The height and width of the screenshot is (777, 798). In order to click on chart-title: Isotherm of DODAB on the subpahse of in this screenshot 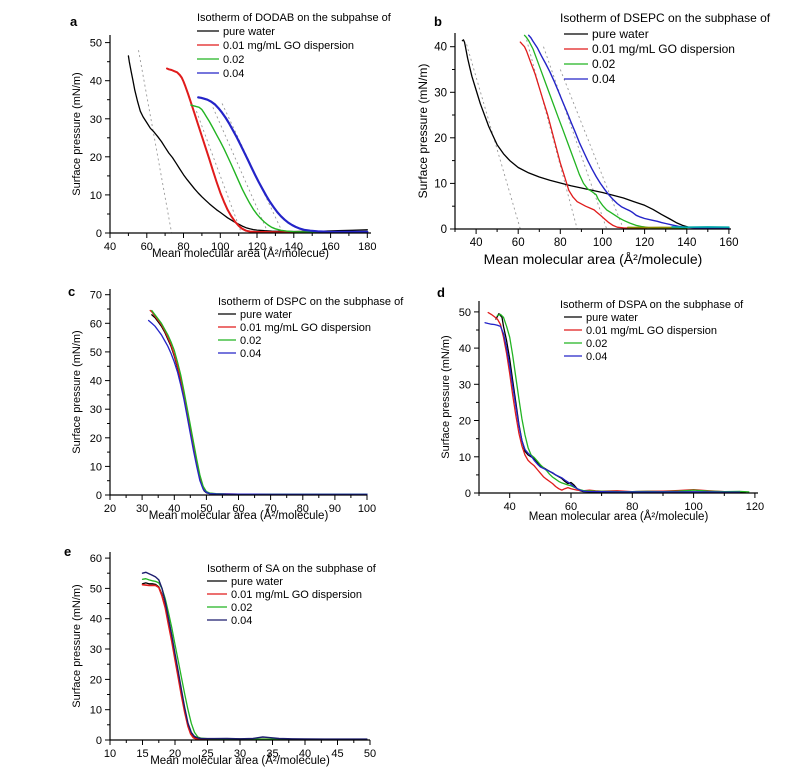, I will do `click(294, 18)`.